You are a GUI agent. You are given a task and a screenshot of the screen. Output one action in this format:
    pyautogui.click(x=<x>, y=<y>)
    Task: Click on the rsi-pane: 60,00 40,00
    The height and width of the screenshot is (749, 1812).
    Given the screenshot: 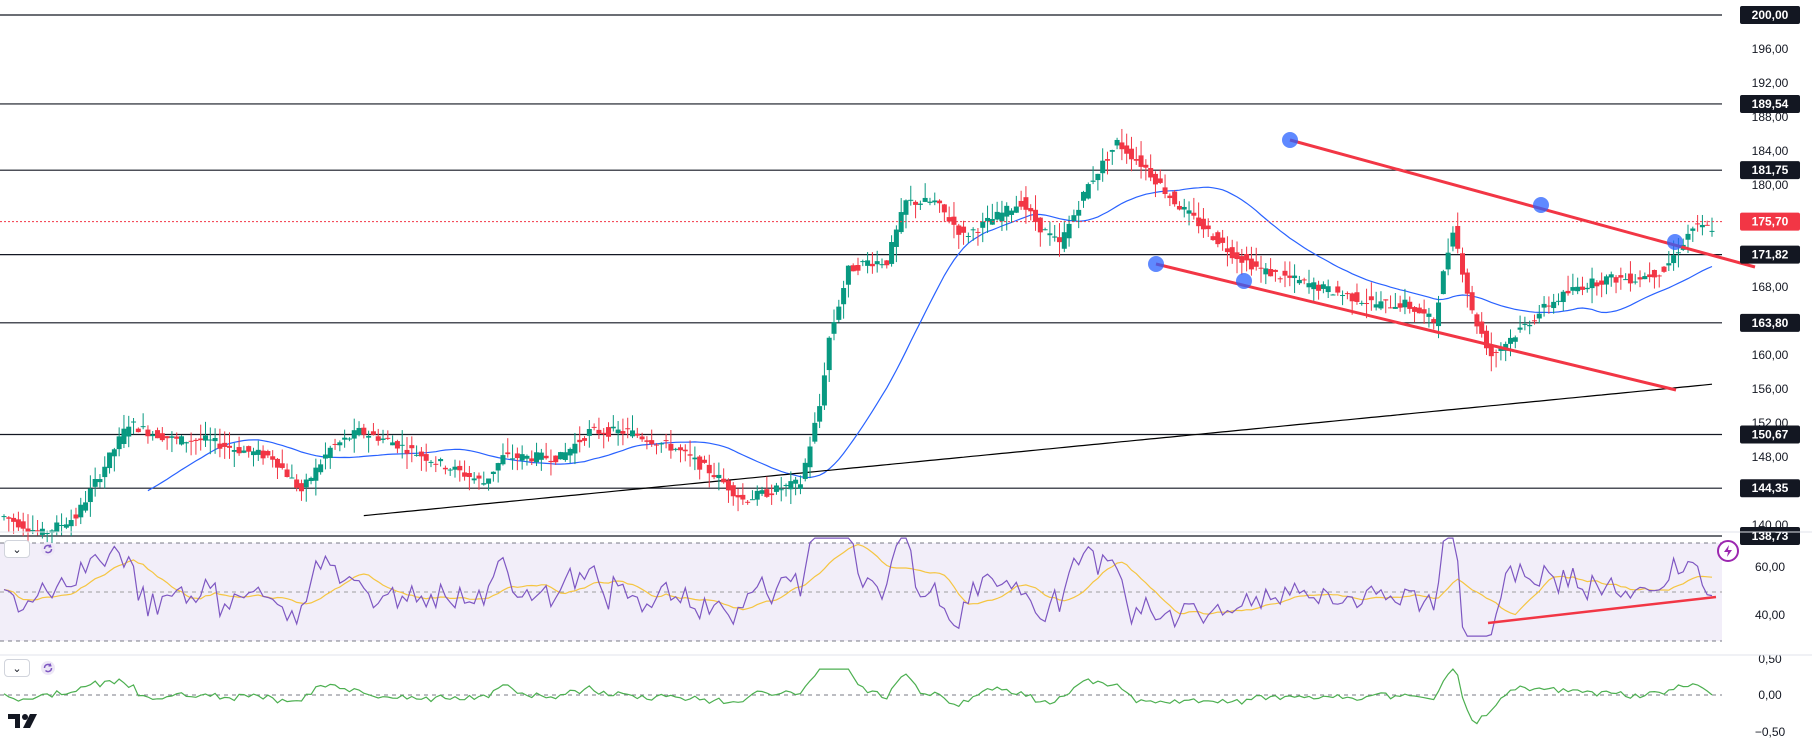 What is the action you would take?
    pyautogui.click(x=892, y=589)
    